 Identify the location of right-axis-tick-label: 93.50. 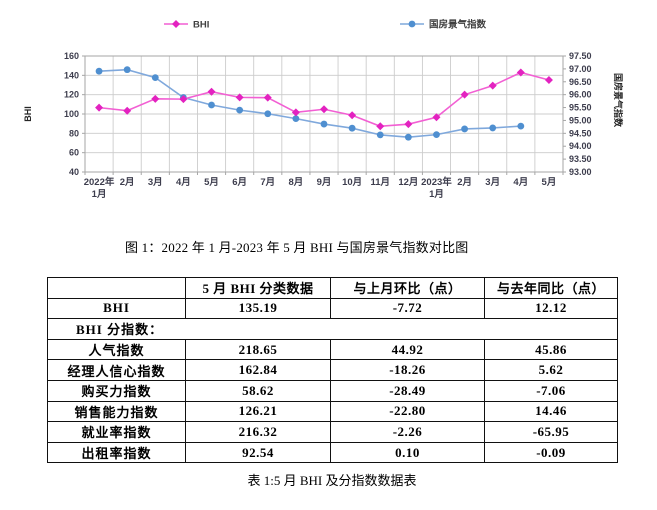
(580, 159).